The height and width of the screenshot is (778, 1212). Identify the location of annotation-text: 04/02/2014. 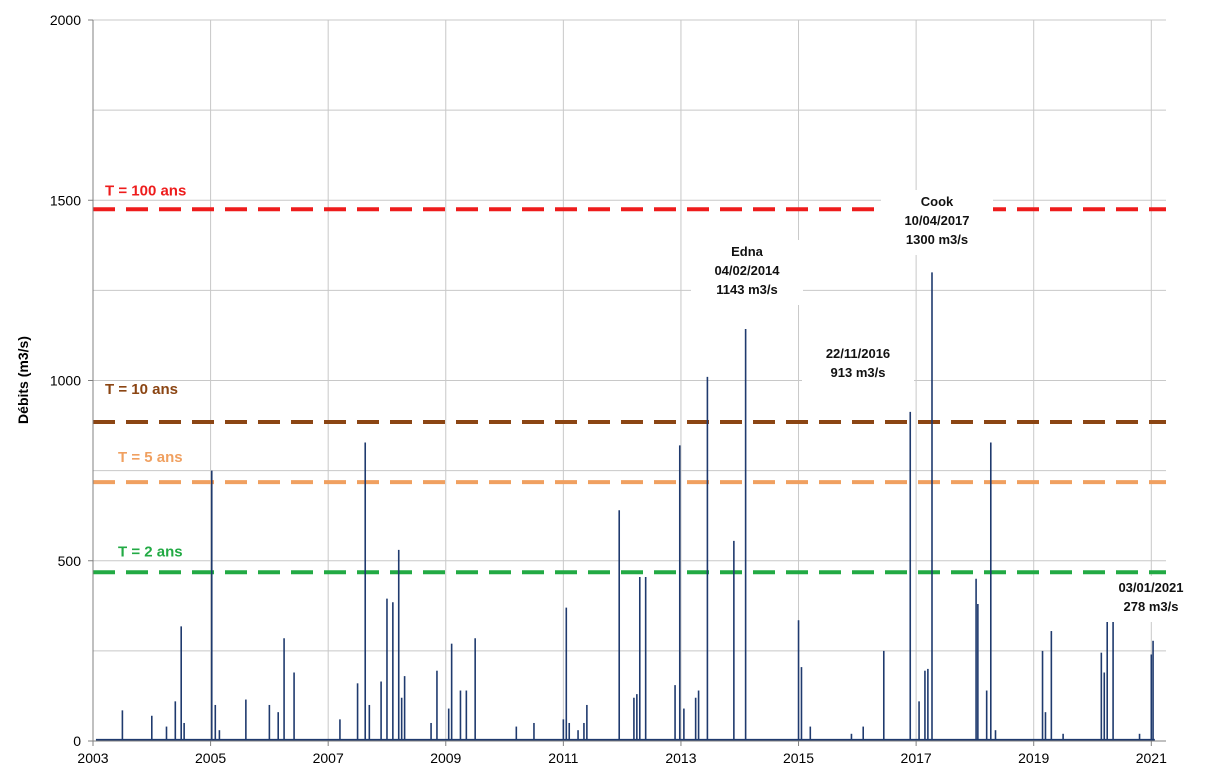
(747, 270).